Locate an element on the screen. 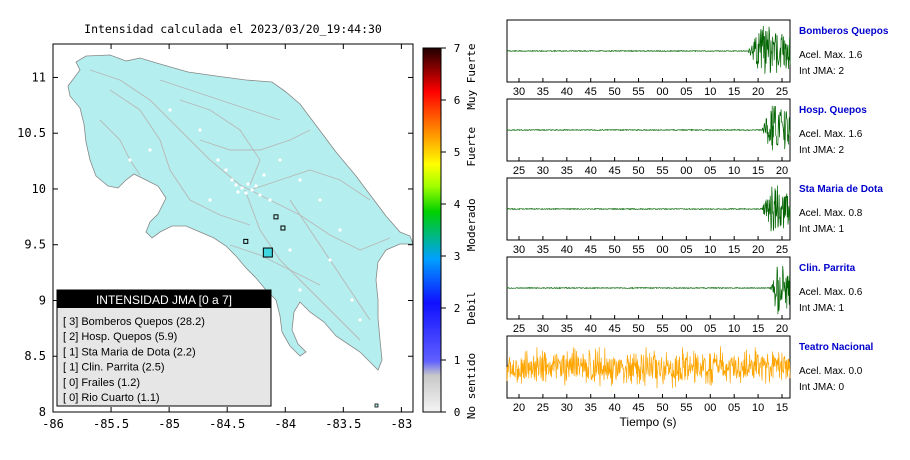  colorbar-class-label: Fuerte is located at coordinates (471, 147).